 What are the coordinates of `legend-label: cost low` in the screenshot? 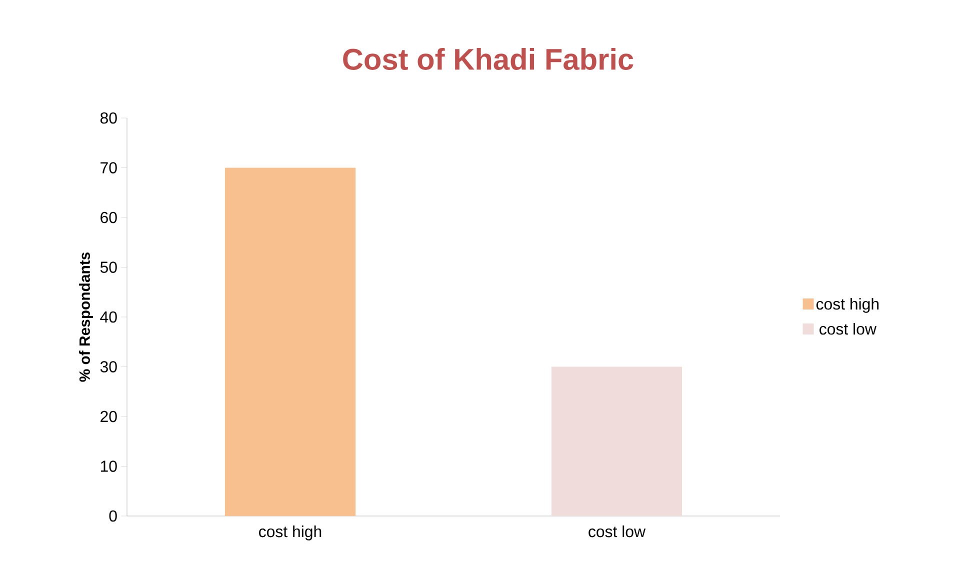 It's located at (848, 328).